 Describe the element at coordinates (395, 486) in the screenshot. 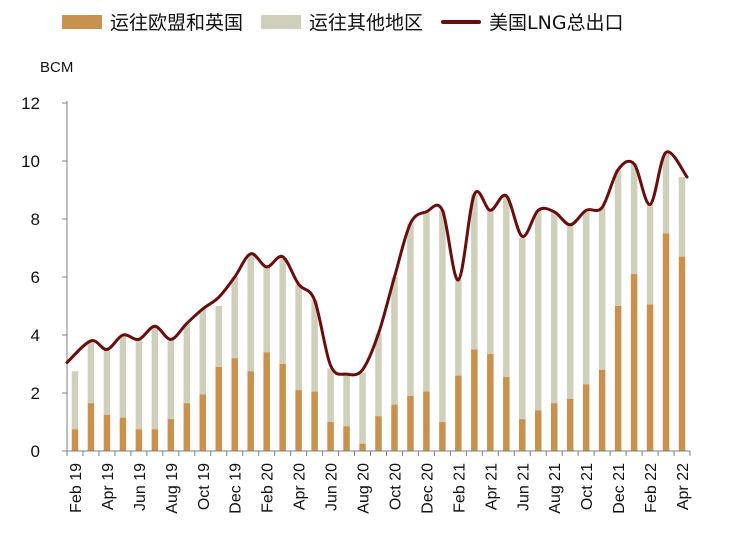

I see `x-tick-label: Oct 20` at that location.